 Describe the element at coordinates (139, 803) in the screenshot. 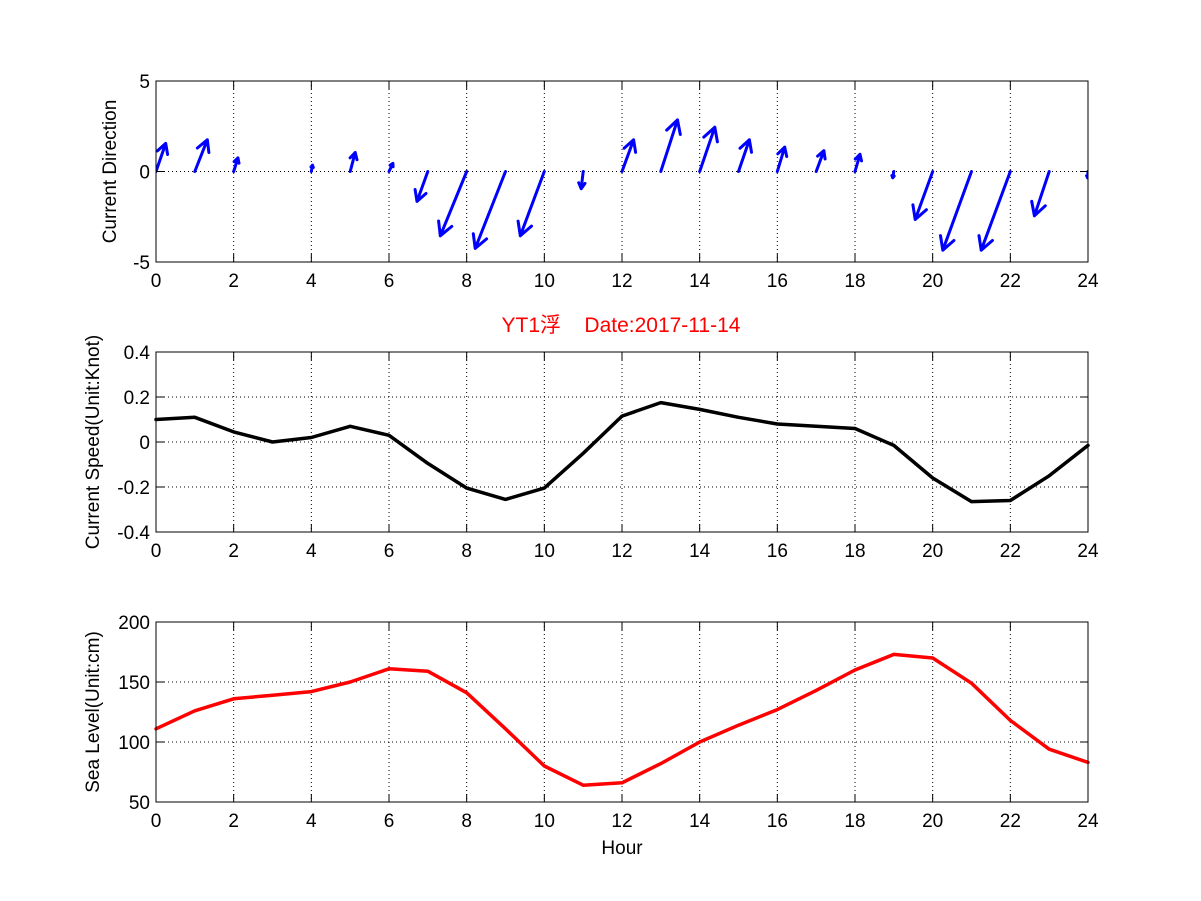

I see `level-ytick-label: 50` at that location.